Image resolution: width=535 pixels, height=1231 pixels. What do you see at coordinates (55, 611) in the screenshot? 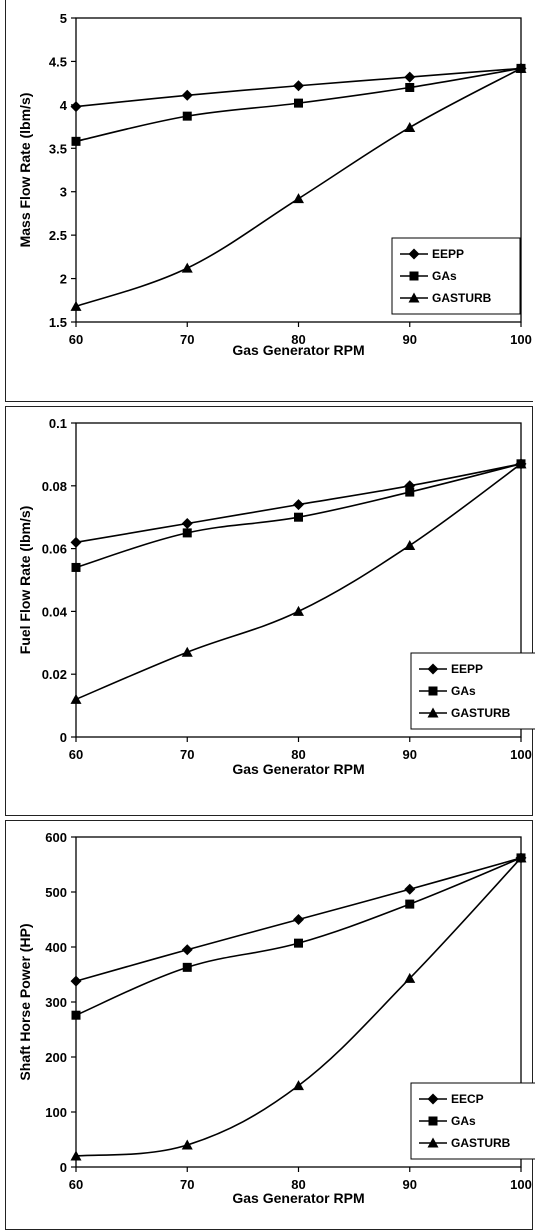
I see `y-tick-label: 0.04` at bounding box center [55, 611].